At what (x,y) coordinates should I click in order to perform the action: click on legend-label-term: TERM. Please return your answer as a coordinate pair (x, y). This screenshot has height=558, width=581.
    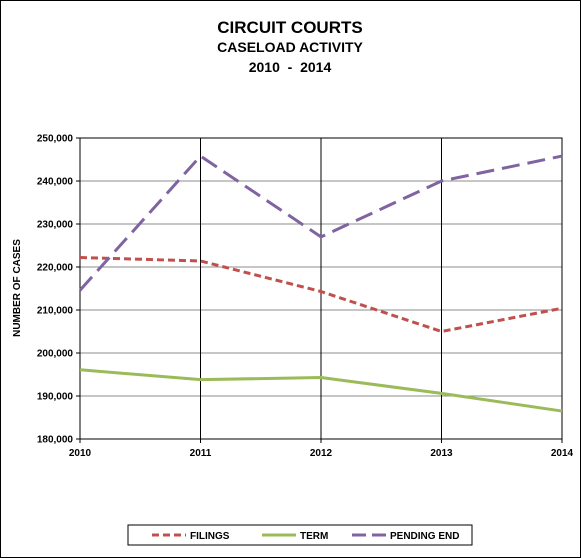
    Looking at the image, I should click on (314, 536).